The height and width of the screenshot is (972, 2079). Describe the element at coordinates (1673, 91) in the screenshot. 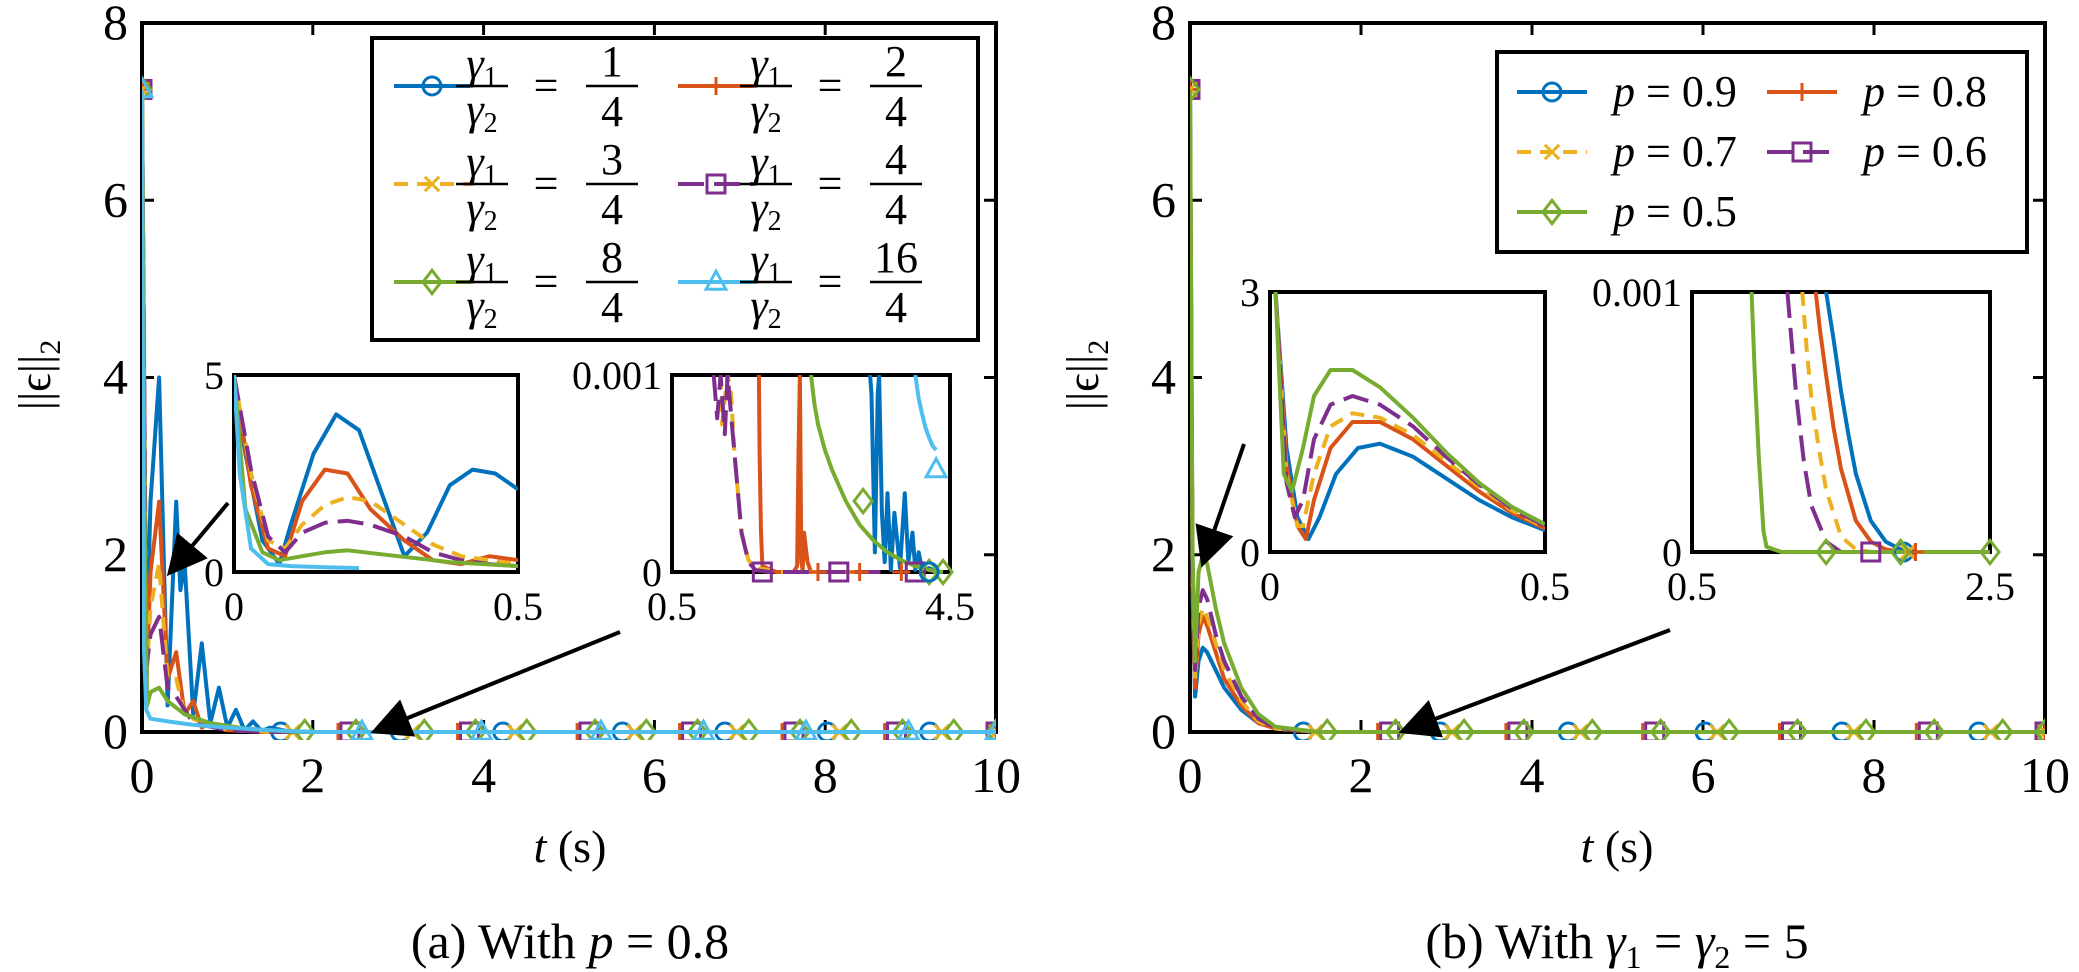

I see `legend-label: p = 0.9` at that location.